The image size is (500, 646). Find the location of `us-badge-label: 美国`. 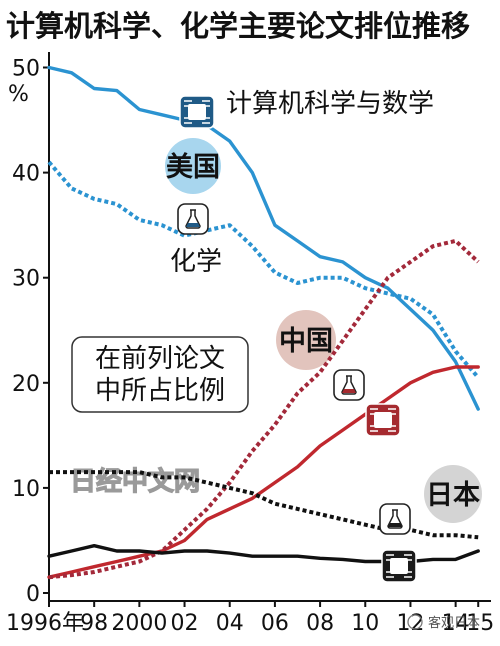

us-badge-label: 美国 is located at coordinates (193, 167).